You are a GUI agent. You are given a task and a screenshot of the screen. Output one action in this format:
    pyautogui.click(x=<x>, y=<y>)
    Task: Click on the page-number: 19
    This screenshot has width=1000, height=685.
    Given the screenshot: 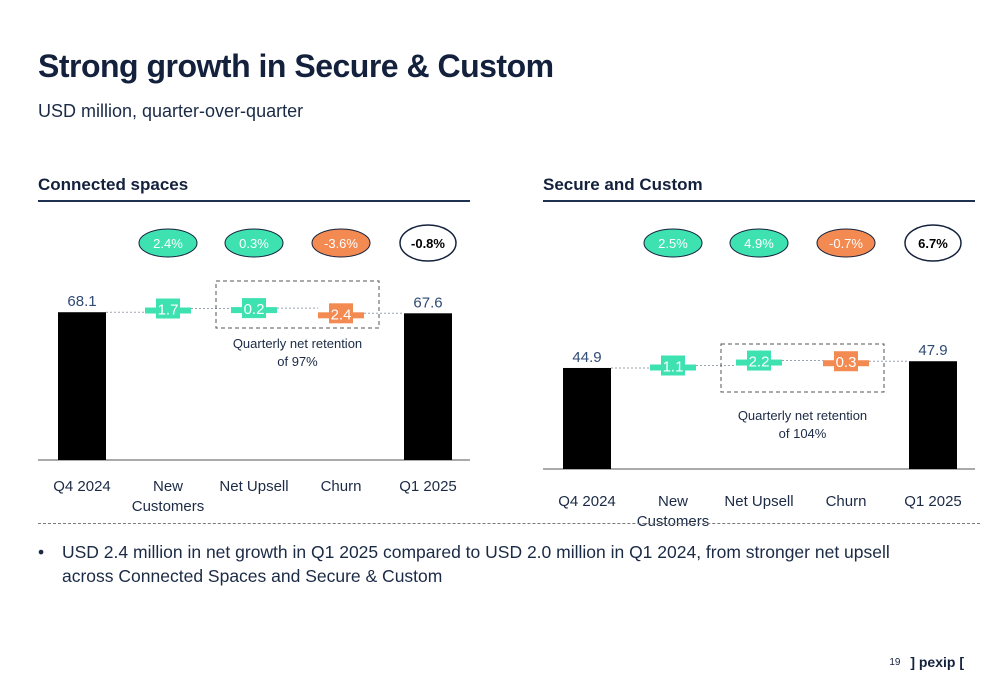 What is the action you would take?
    pyautogui.click(x=895, y=662)
    